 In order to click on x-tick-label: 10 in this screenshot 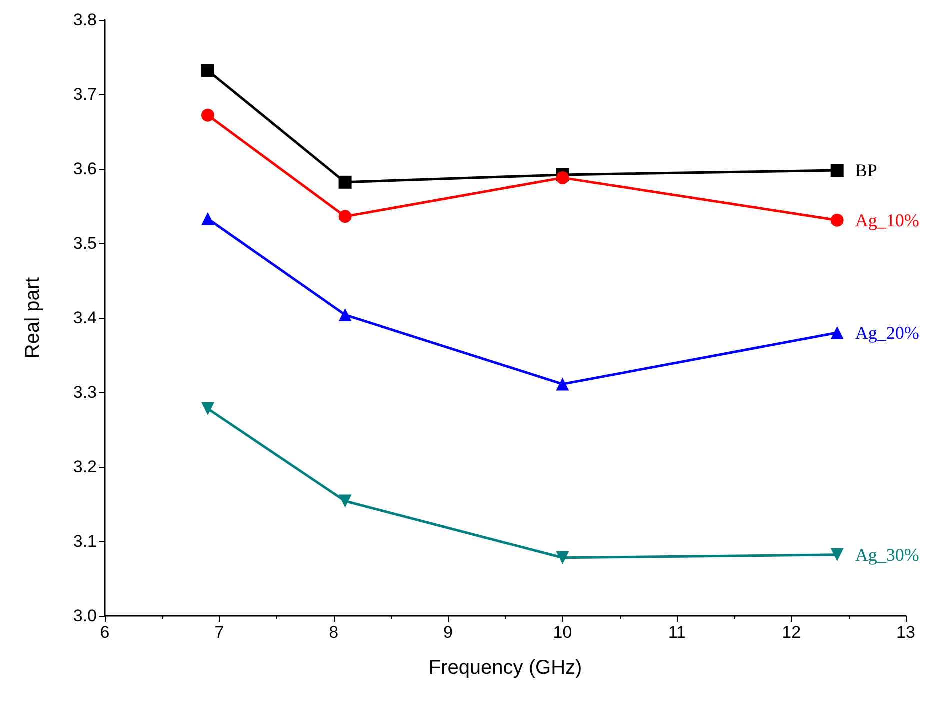, I will do `click(562, 632)`.